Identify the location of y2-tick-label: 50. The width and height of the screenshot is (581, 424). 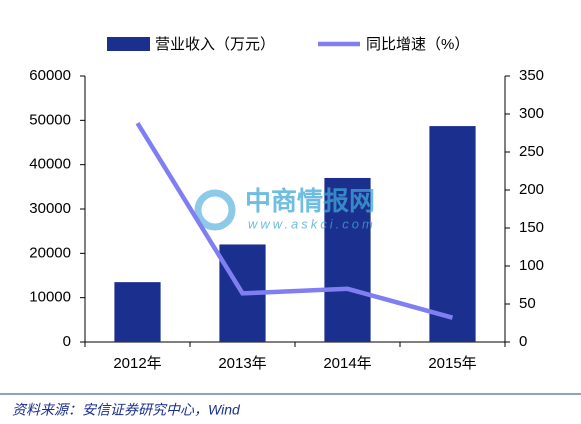
(527, 303).